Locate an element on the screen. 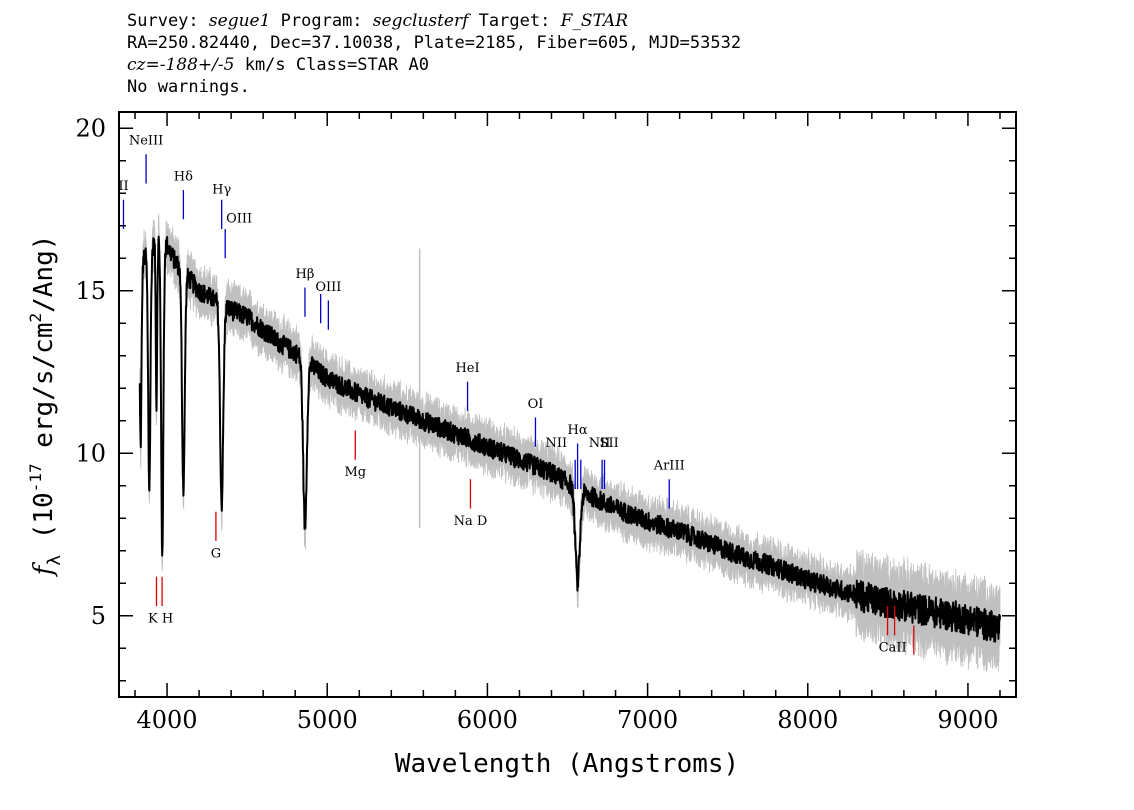  y-tick-label: 15 is located at coordinates (90, 291).